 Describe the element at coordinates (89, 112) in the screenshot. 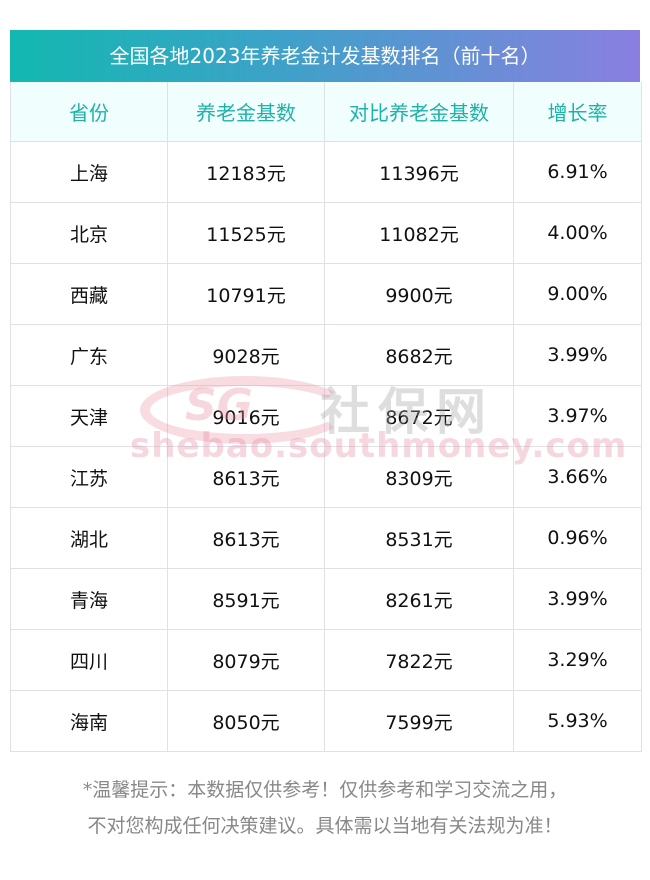

I see `header-province: 省份` at that location.